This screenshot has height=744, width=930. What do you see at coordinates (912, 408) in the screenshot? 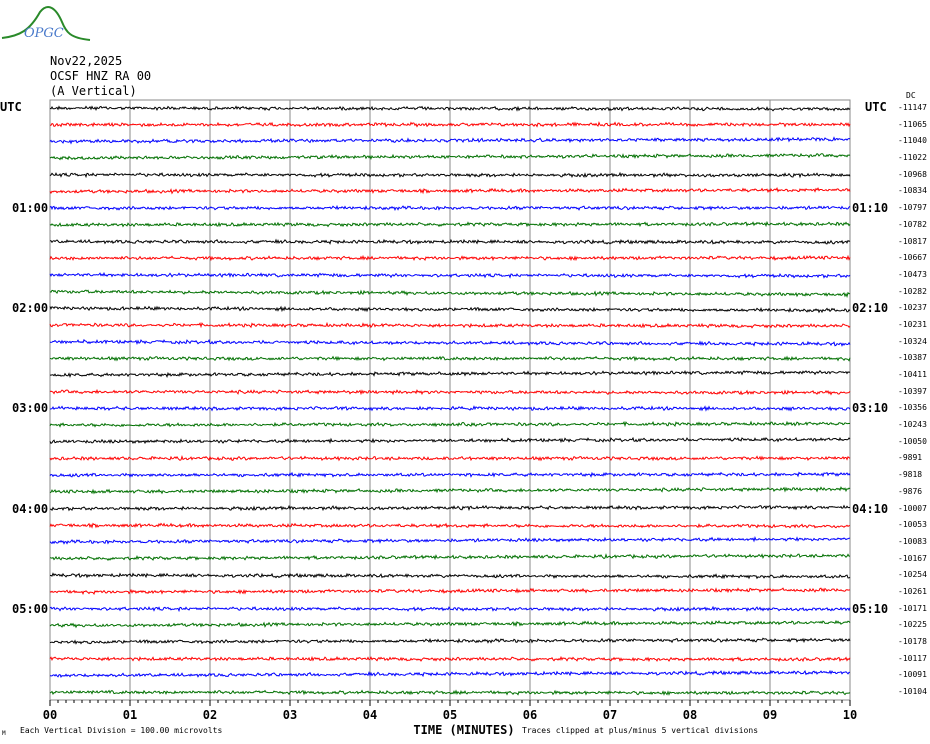
I see `dc-offset: -10356` at bounding box center [912, 408].